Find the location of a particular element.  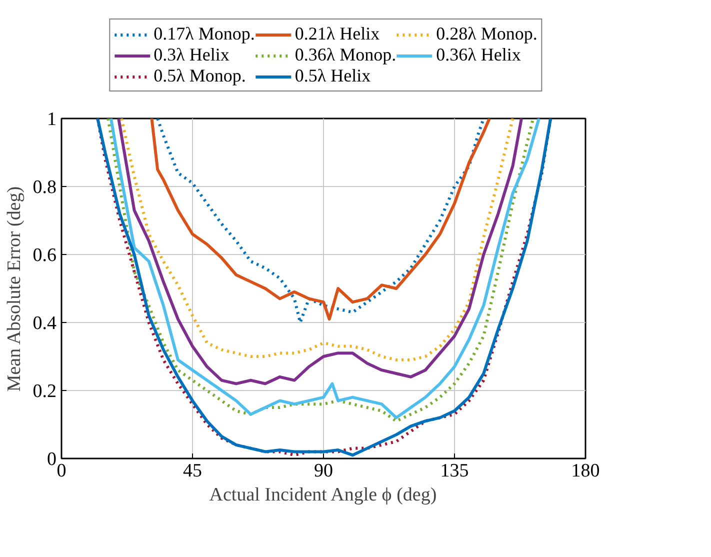

legend-label: 0.36λ Helix is located at coordinates (478, 55).